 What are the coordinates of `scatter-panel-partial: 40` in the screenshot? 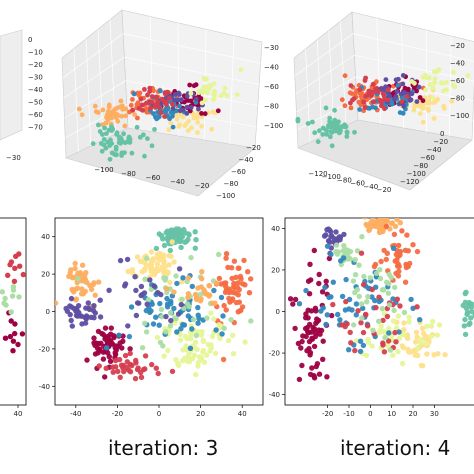 It's located at (13, 317).